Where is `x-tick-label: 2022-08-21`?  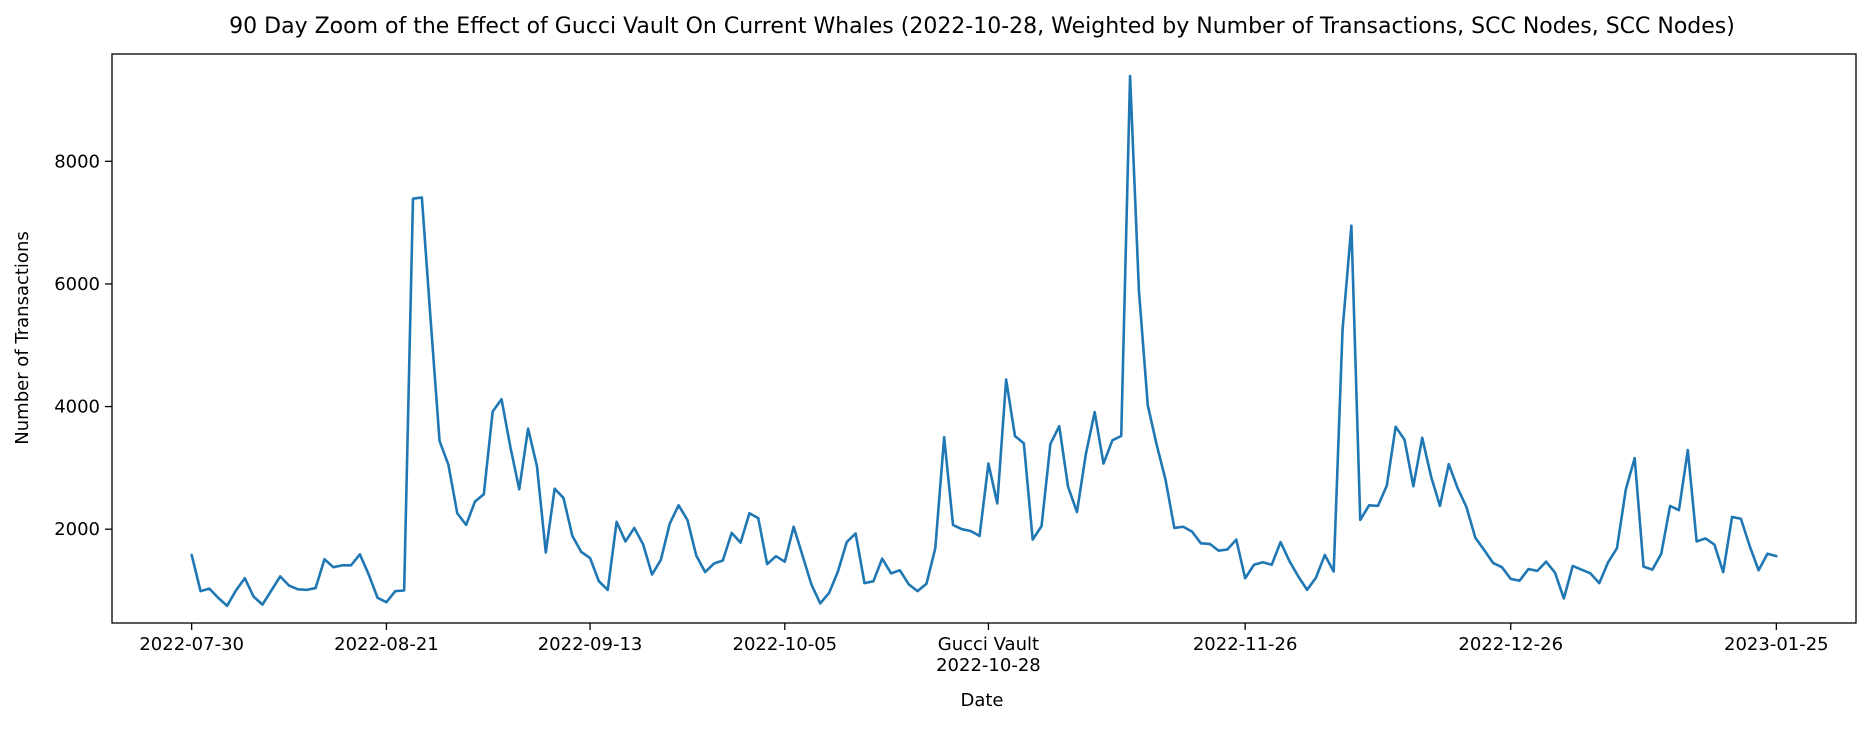
x-tick-label: 2022-08-21 is located at coordinates (386, 644).